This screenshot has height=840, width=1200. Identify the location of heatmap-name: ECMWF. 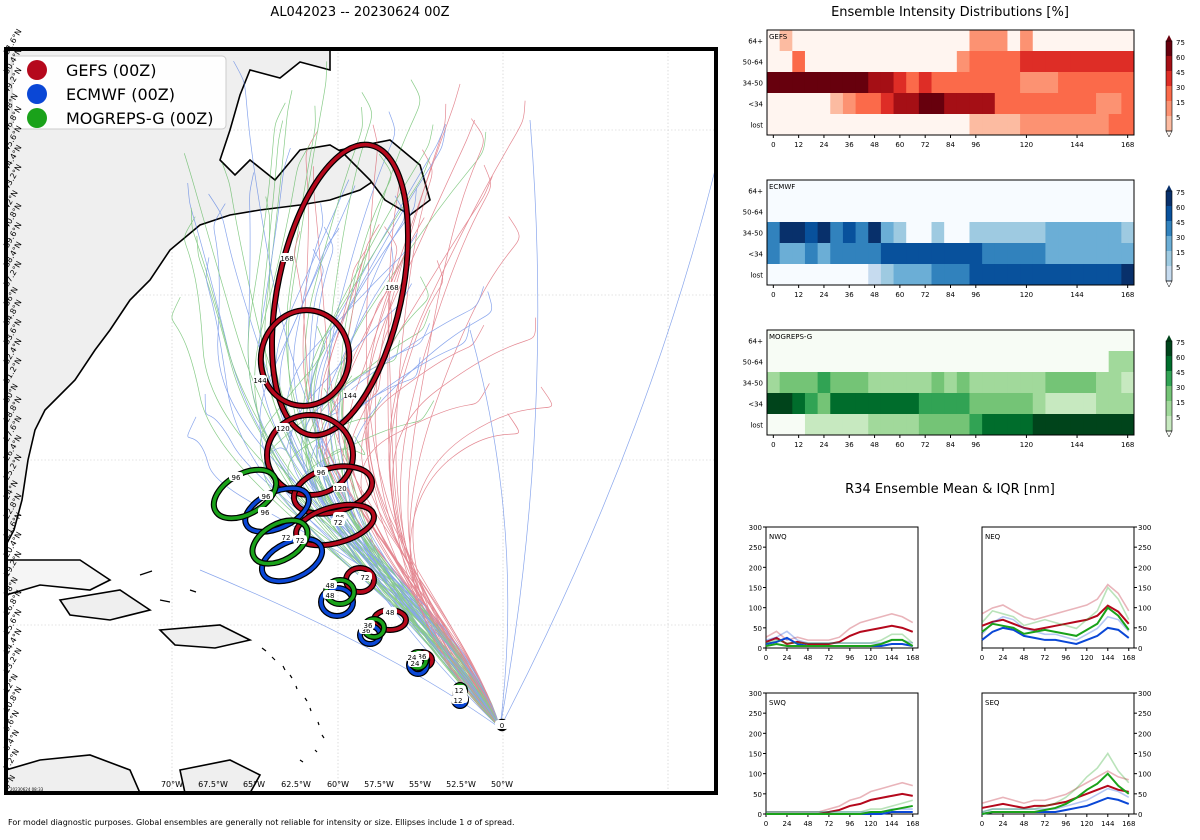
(782, 187).